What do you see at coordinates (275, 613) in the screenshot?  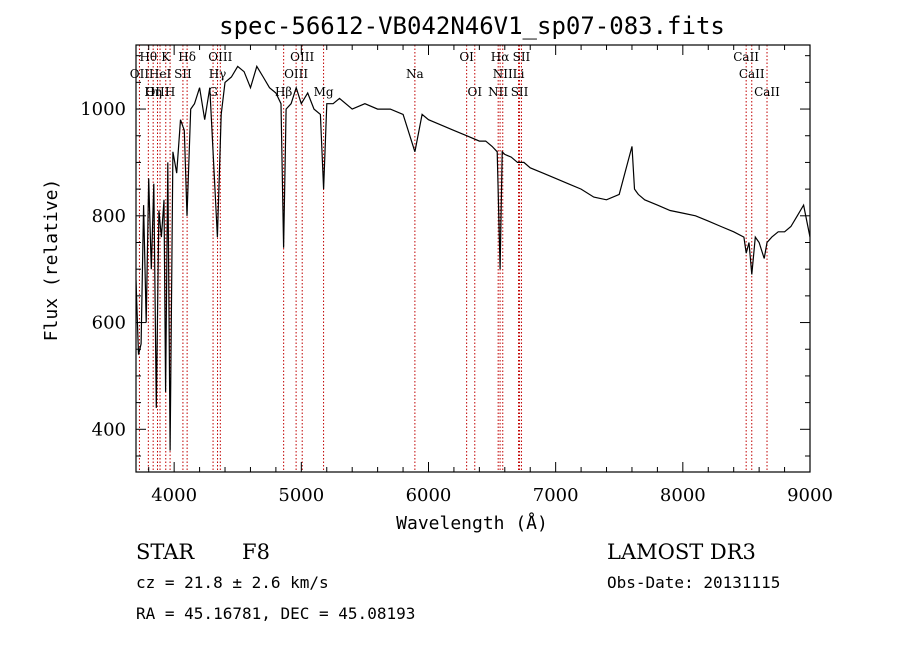 I see `coordinates: RA = 45.16781, DEC = 45.08193` at bounding box center [275, 613].